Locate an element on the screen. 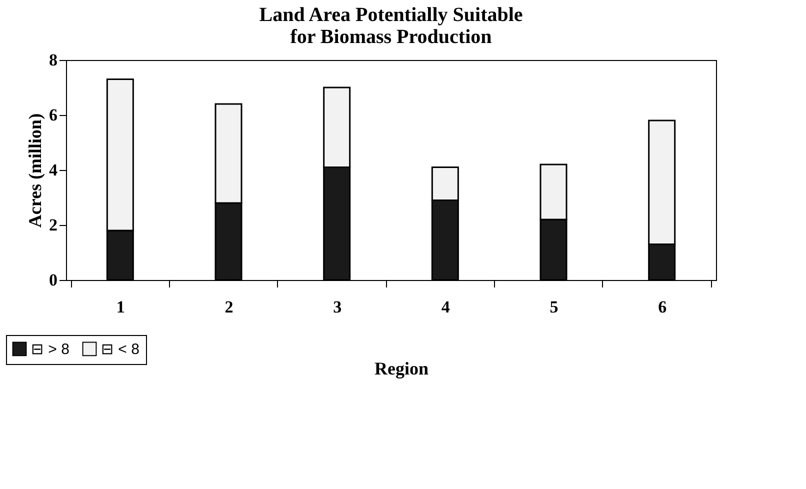 The image size is (806, 489). text: Land Area Potentially Suitable is located at coordinates (391, 15).